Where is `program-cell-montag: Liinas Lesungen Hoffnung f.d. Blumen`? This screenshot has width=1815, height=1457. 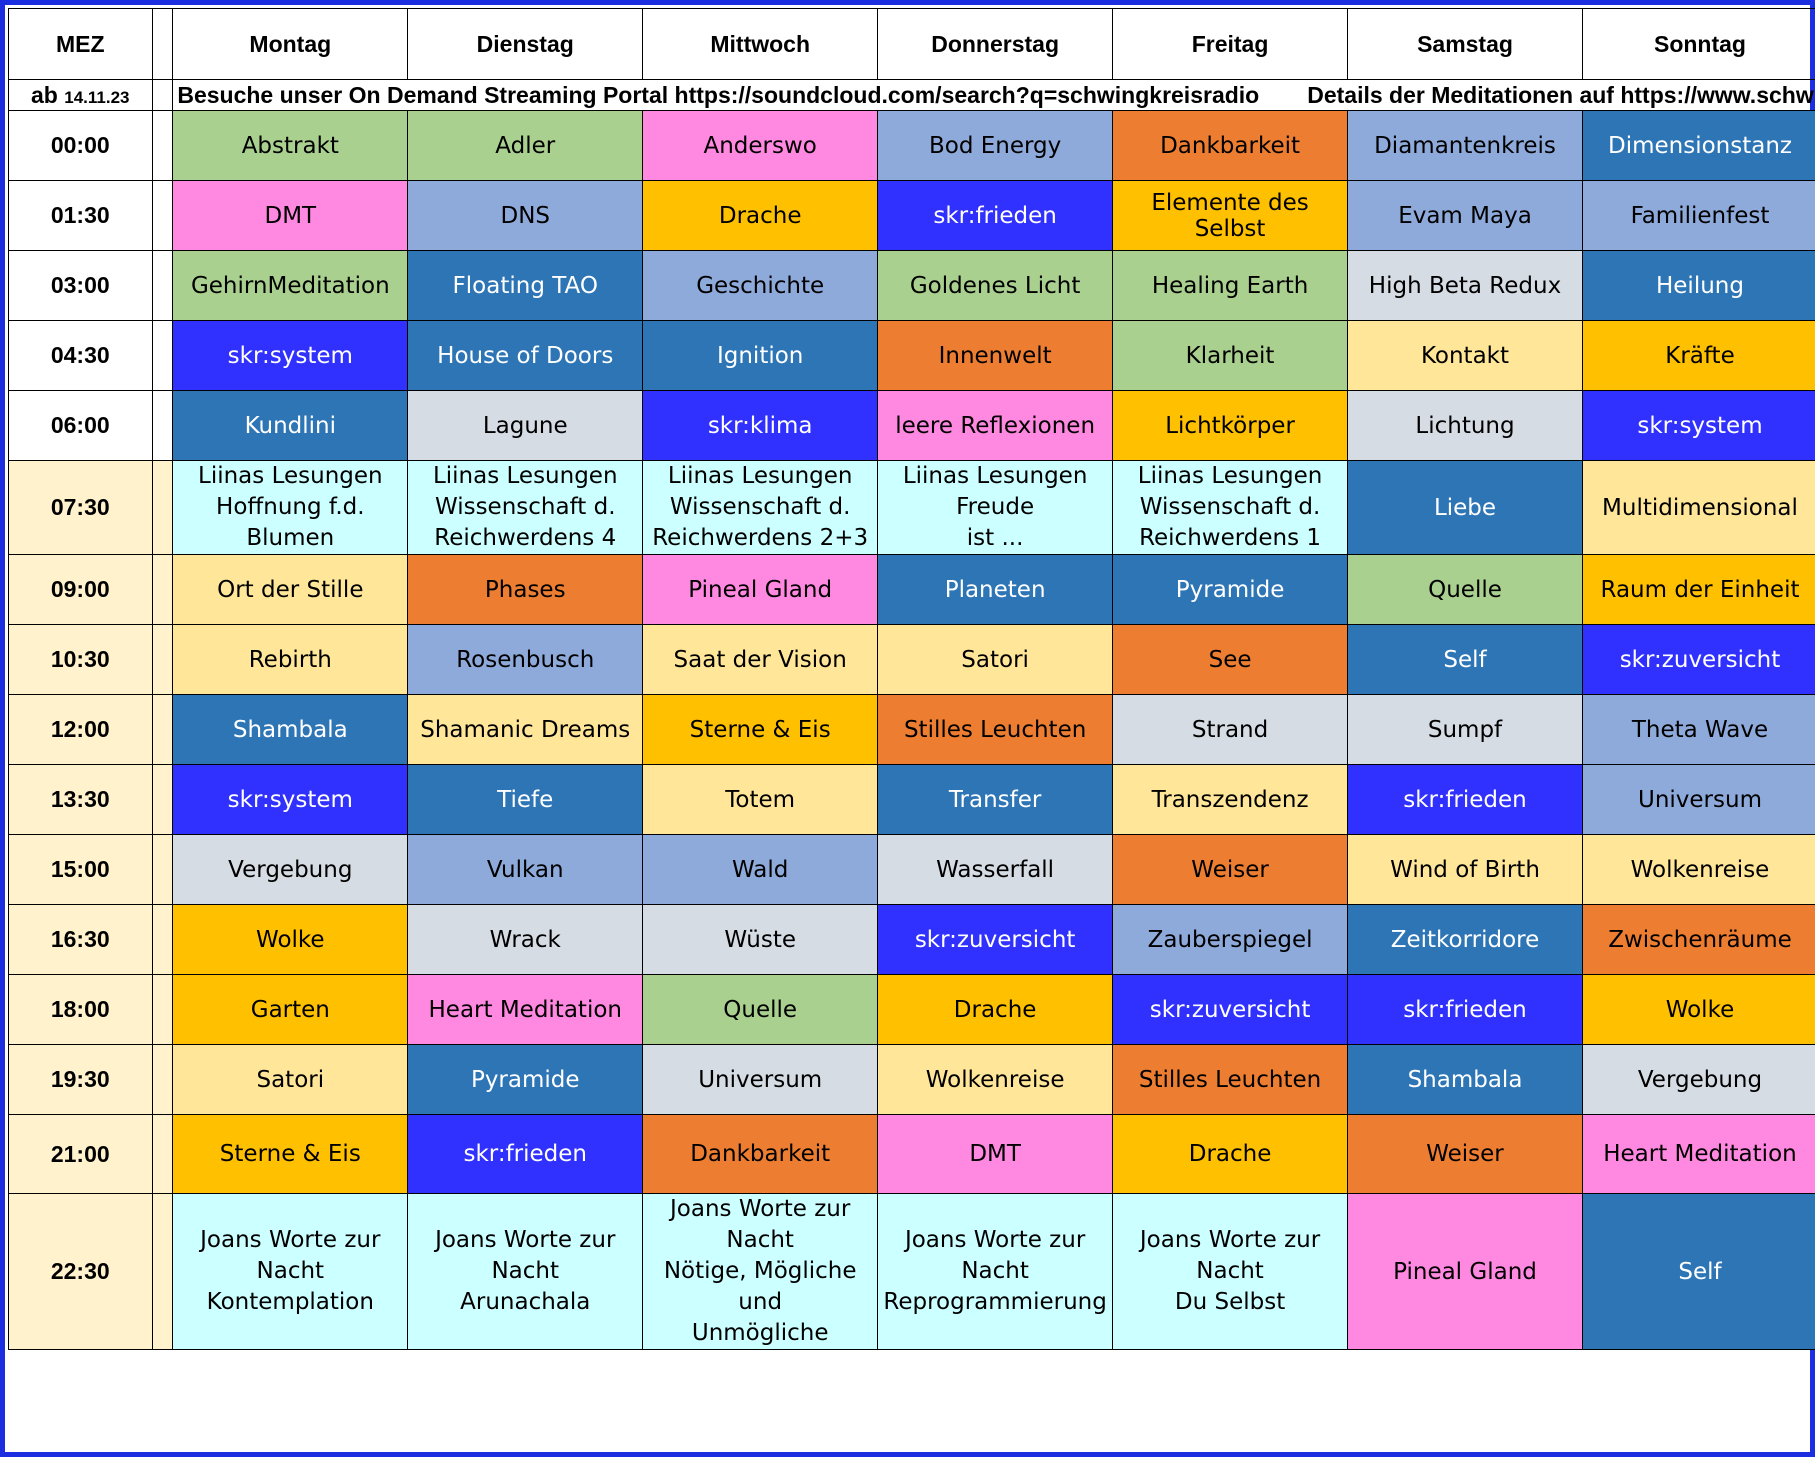 program-cell-montag: Liinas Lesungen Hoffnung f.d. Blumen is located at coordinates (290, 507).